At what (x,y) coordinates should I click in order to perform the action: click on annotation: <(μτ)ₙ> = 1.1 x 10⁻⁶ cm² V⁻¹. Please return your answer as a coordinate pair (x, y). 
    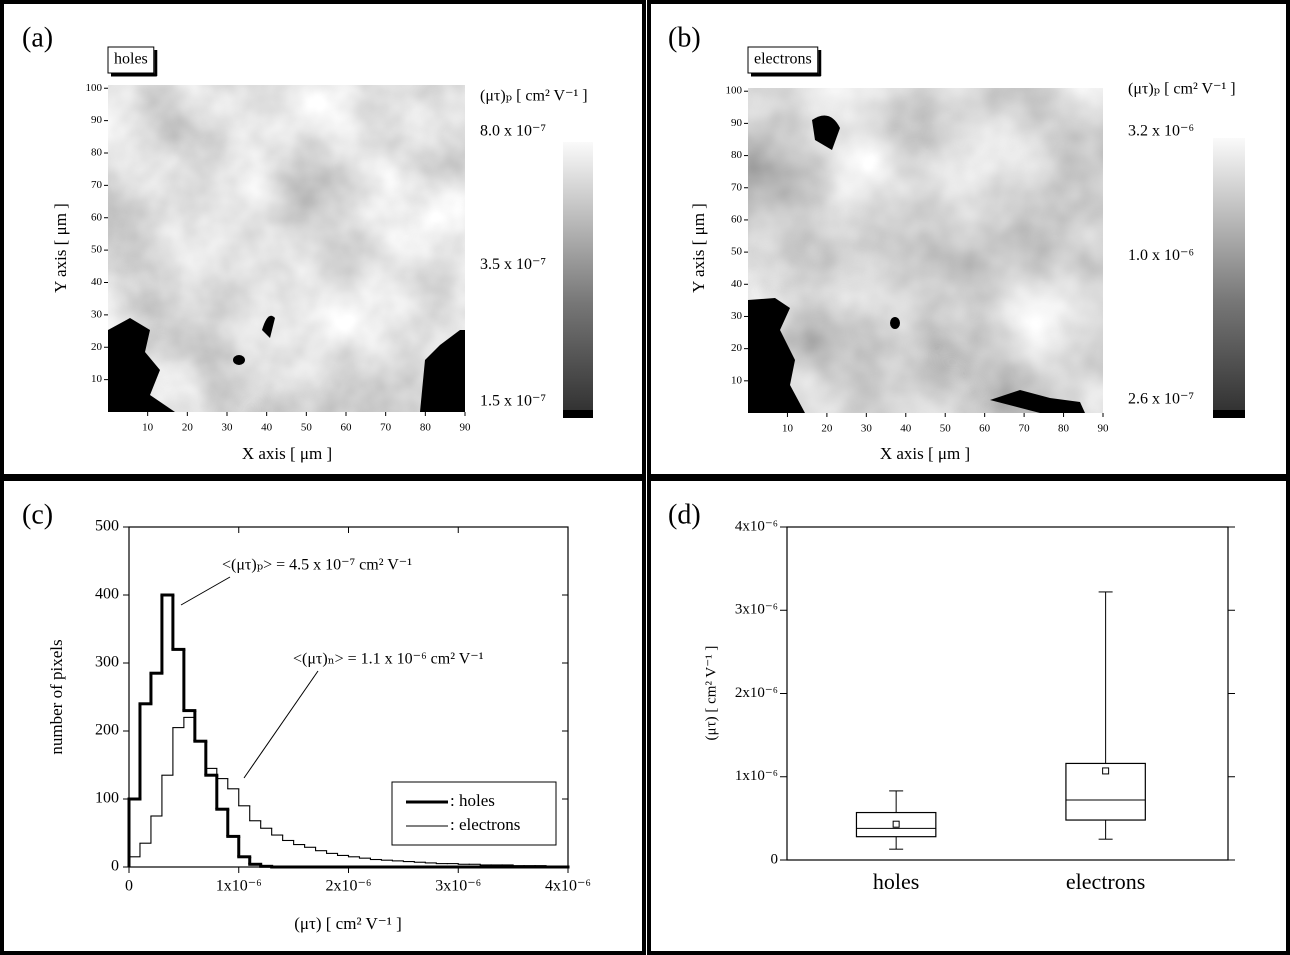
    Looking at the image, I should click on (388, 659).